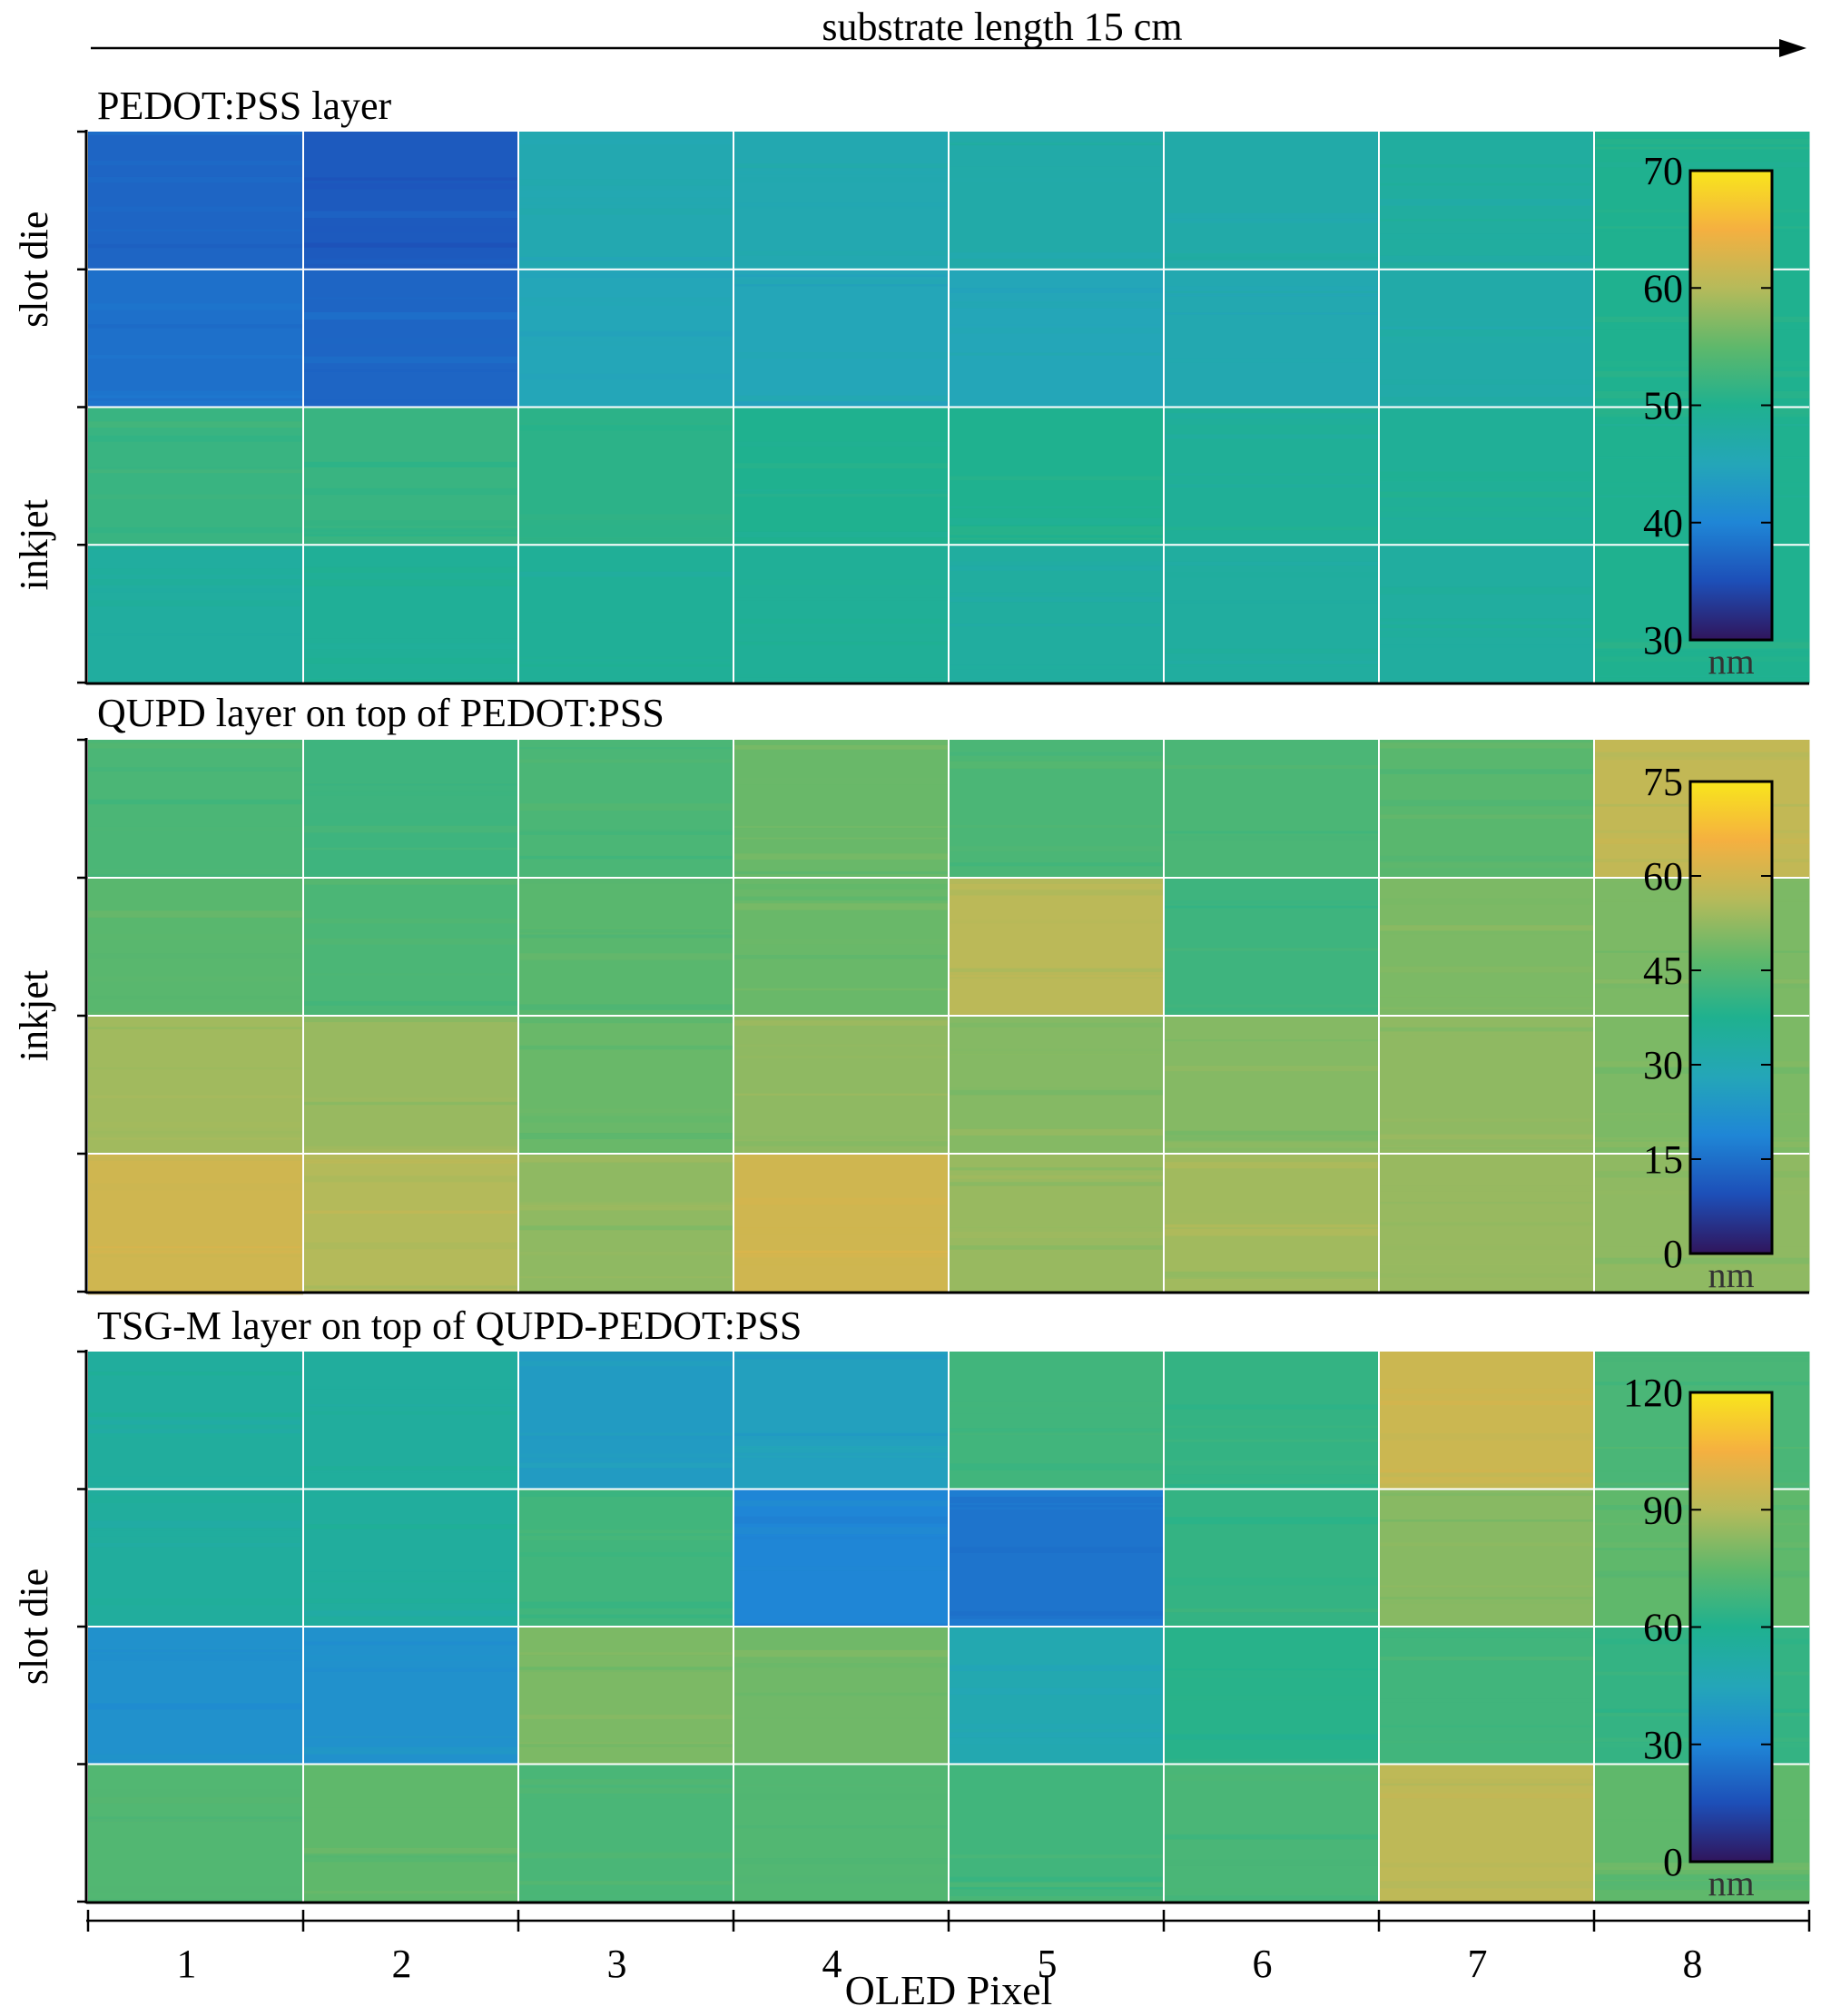 The height and width of the screenshot is (2016, 1821). Describe the element at coordinates (1663, 1159) in the screenshot. I see `colorbar-tick-label: 15` at that location.